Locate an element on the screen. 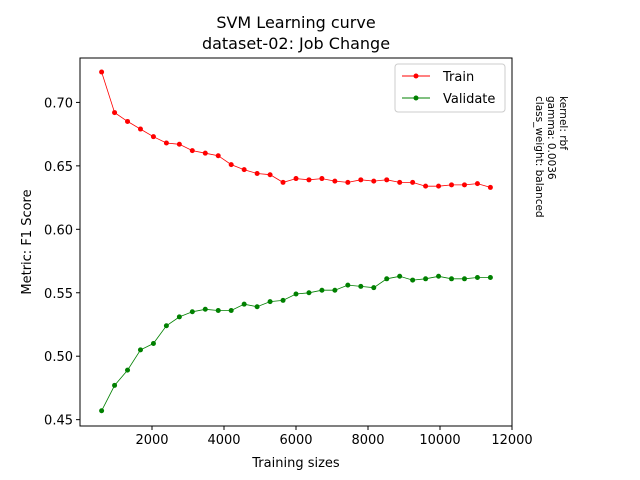 The image size is (640, 480). y-tick-label: 0.55 is located at coordinates (58, 294).